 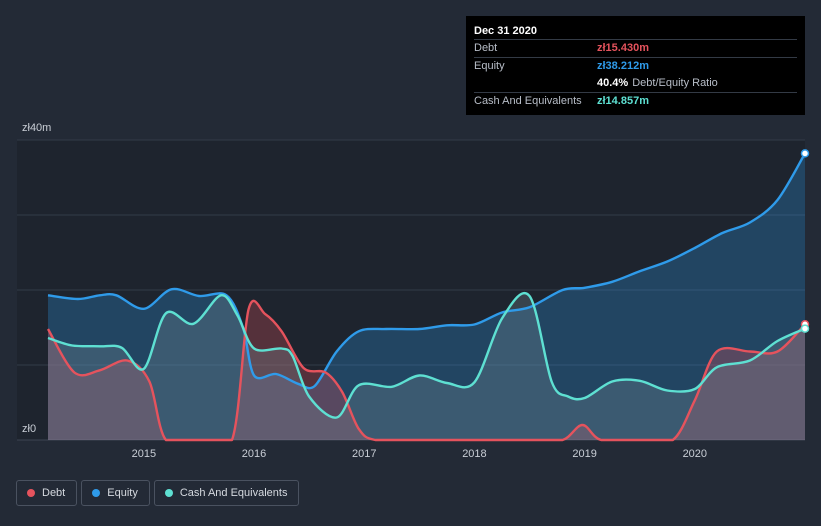 I want to click on tooltip-cash-value: zł14.857m, so click(x=623, y=101).